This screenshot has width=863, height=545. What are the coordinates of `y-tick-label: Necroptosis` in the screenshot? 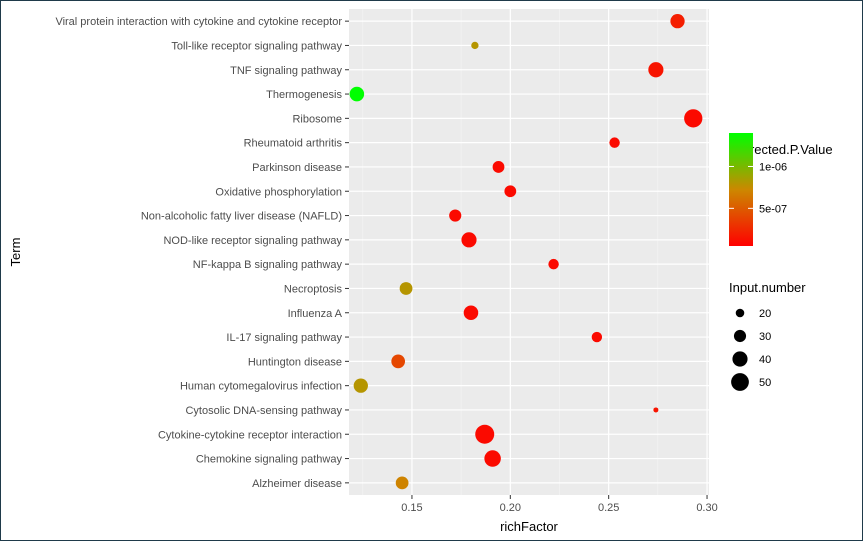 It's located at (313, 289).